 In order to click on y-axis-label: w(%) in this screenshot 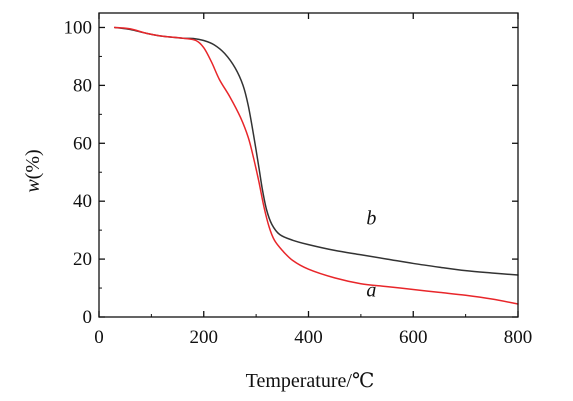, I will do `click(33, 170)`.